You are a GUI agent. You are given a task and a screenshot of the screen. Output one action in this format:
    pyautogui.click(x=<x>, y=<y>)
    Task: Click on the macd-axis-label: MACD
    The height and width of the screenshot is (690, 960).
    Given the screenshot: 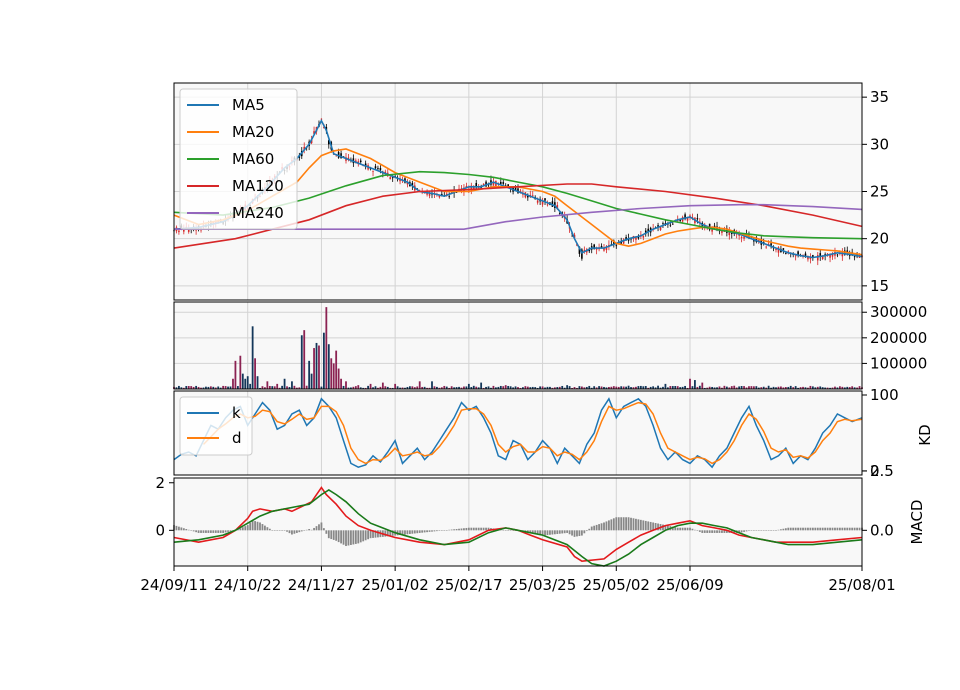 What is the action you would take?
    pyautogui.click(x=917, y=522)
    